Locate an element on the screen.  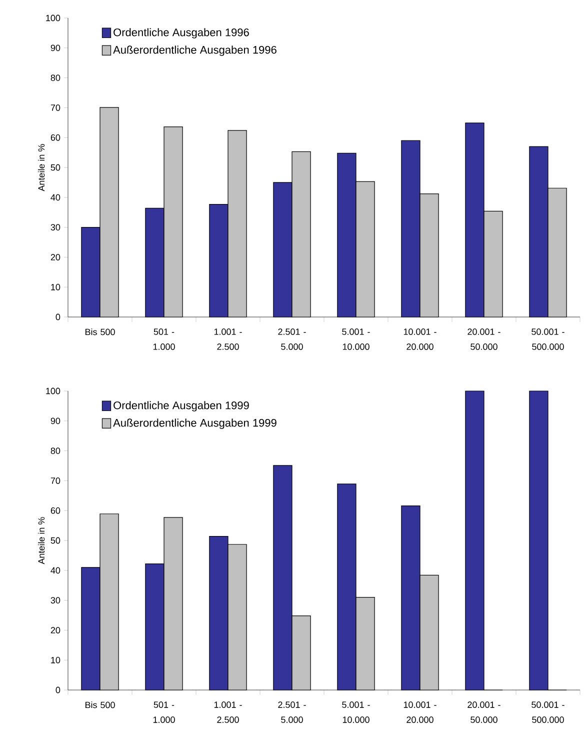
legend-label: Außerordentliche Ausgaben 1999 is located at coordinates (194, 423).